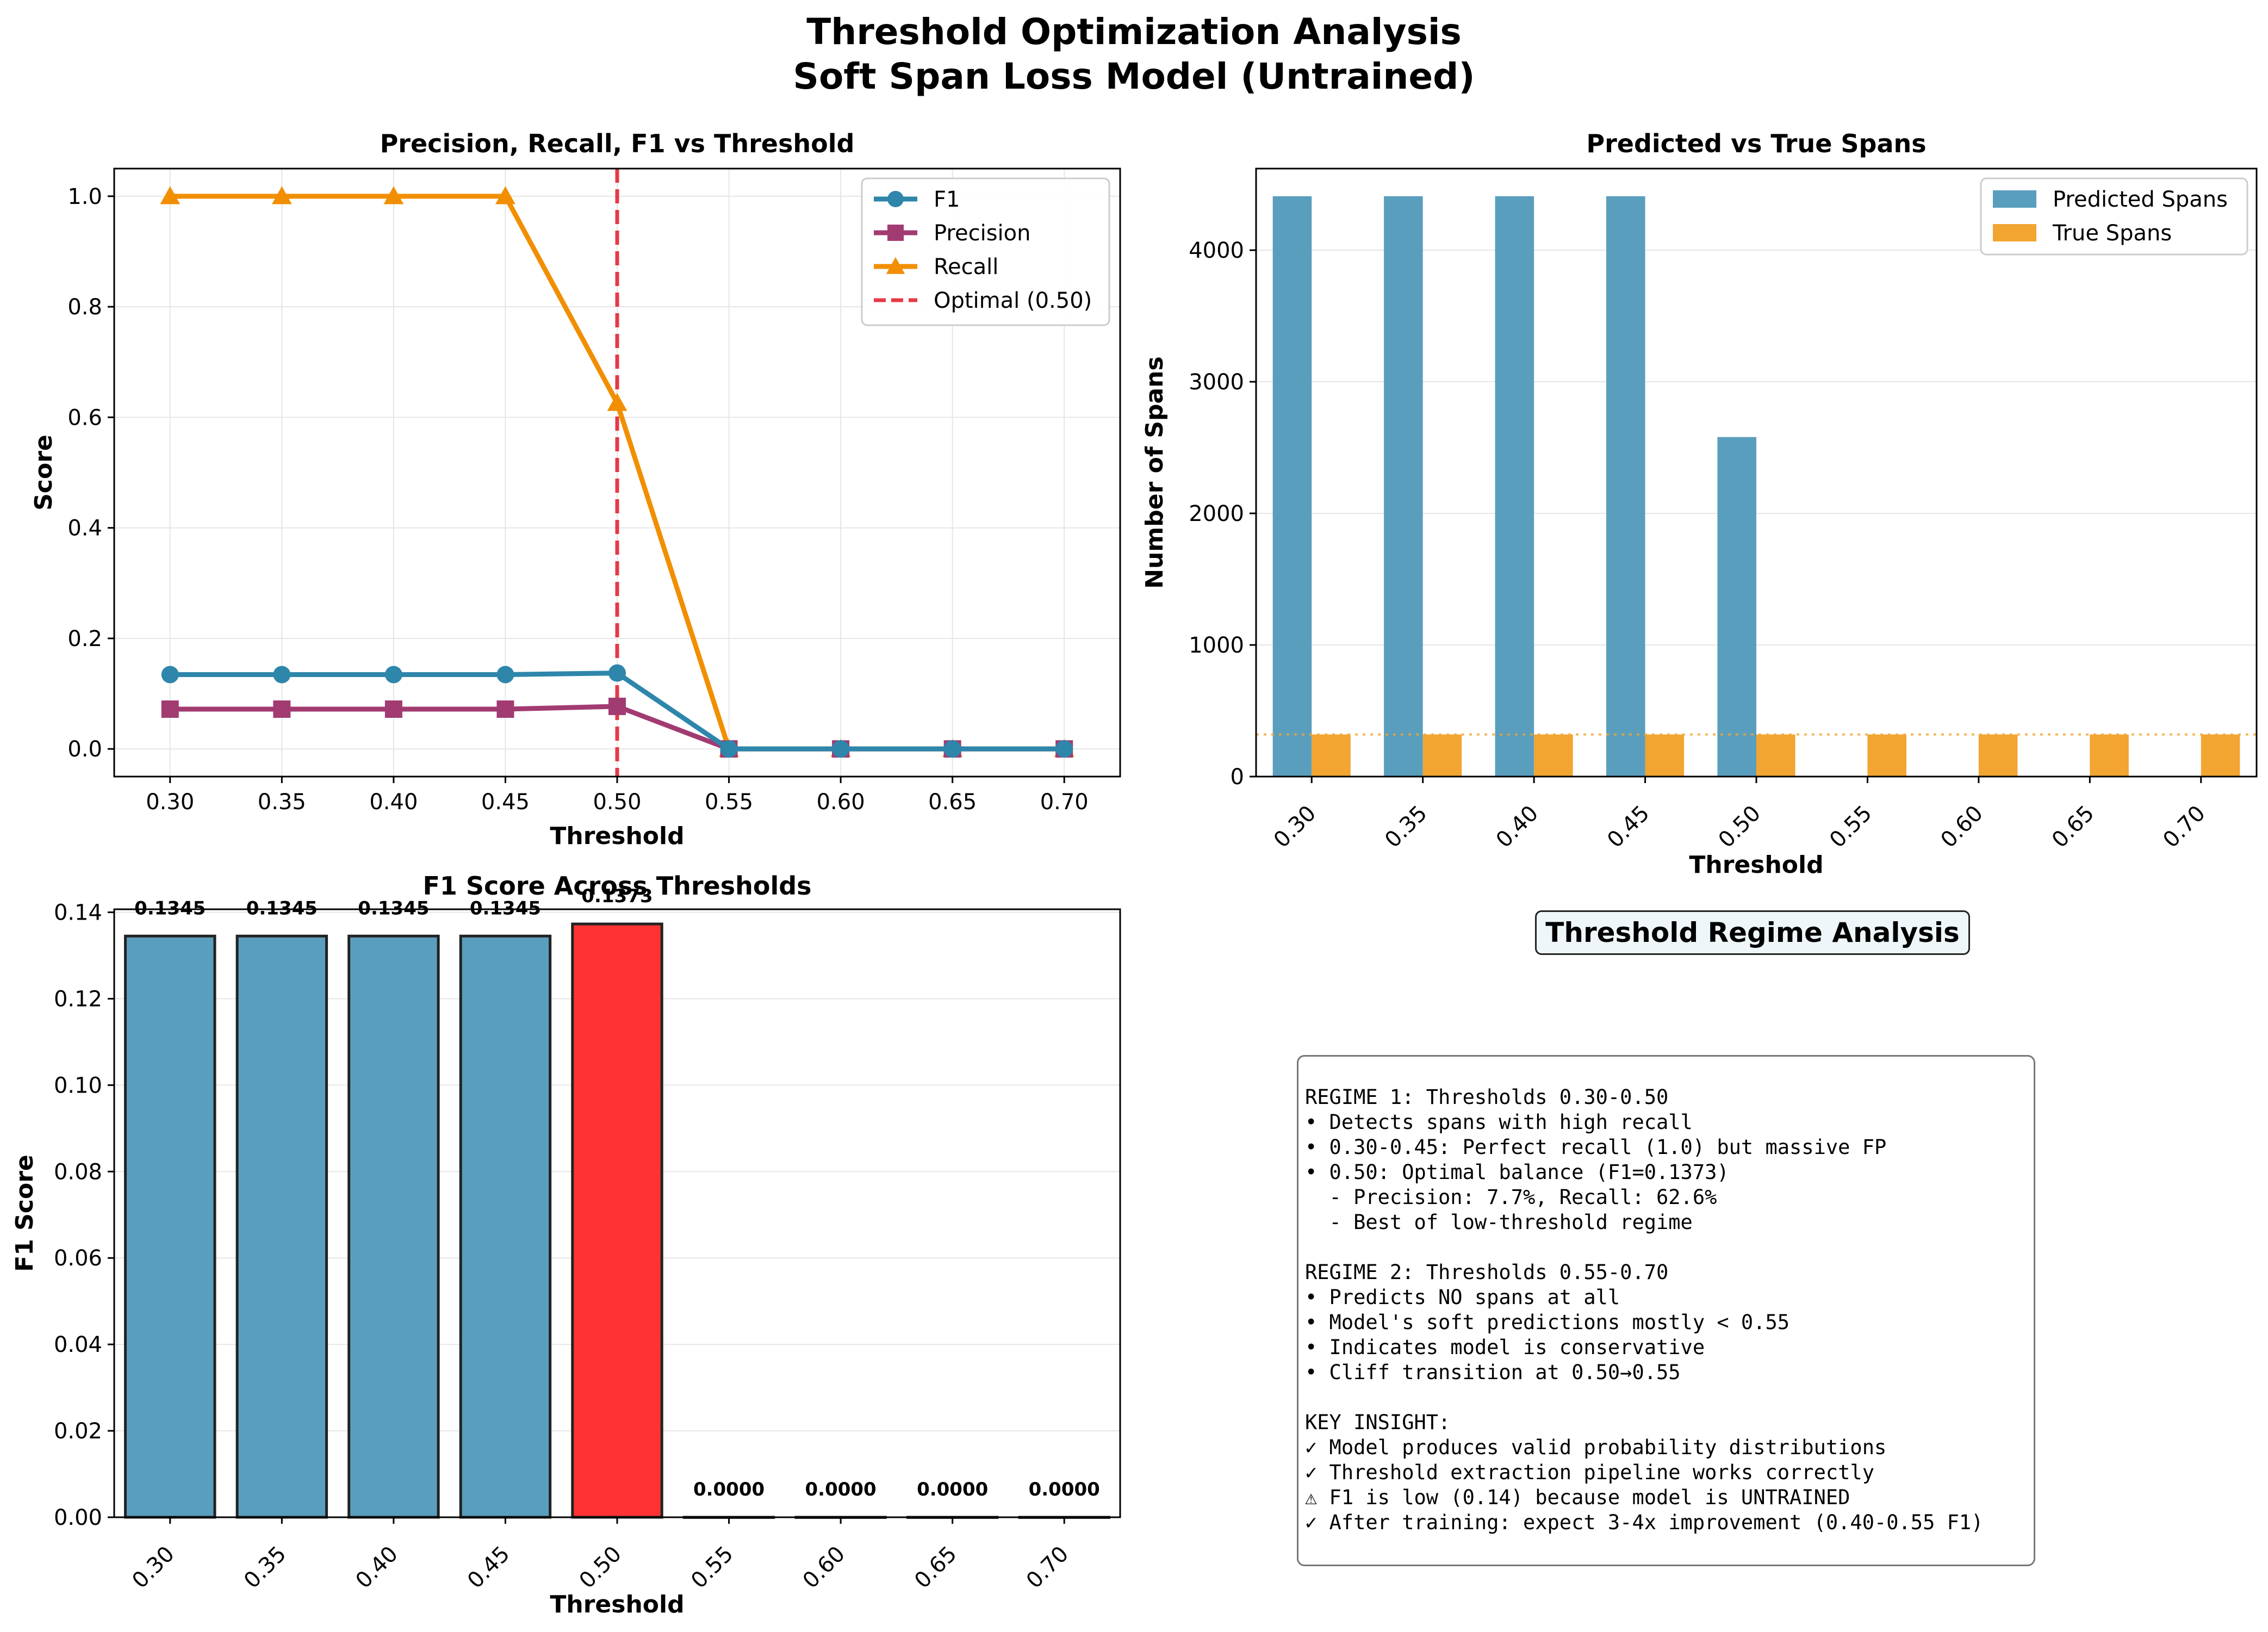 The width and height of the screenshot is (2268, 1632). Describe the element at coordinates (25, 1213) in the screenshot. I see `chart3-y-axis-label: F1 Score` at that location.